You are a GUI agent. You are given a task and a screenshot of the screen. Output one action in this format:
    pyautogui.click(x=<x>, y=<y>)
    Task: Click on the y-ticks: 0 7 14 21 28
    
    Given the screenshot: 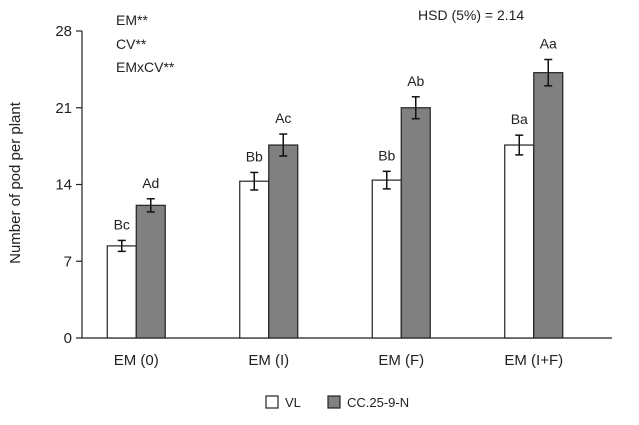 What is the action you would take?
    pyautogui.click(x=68, y=185)
    